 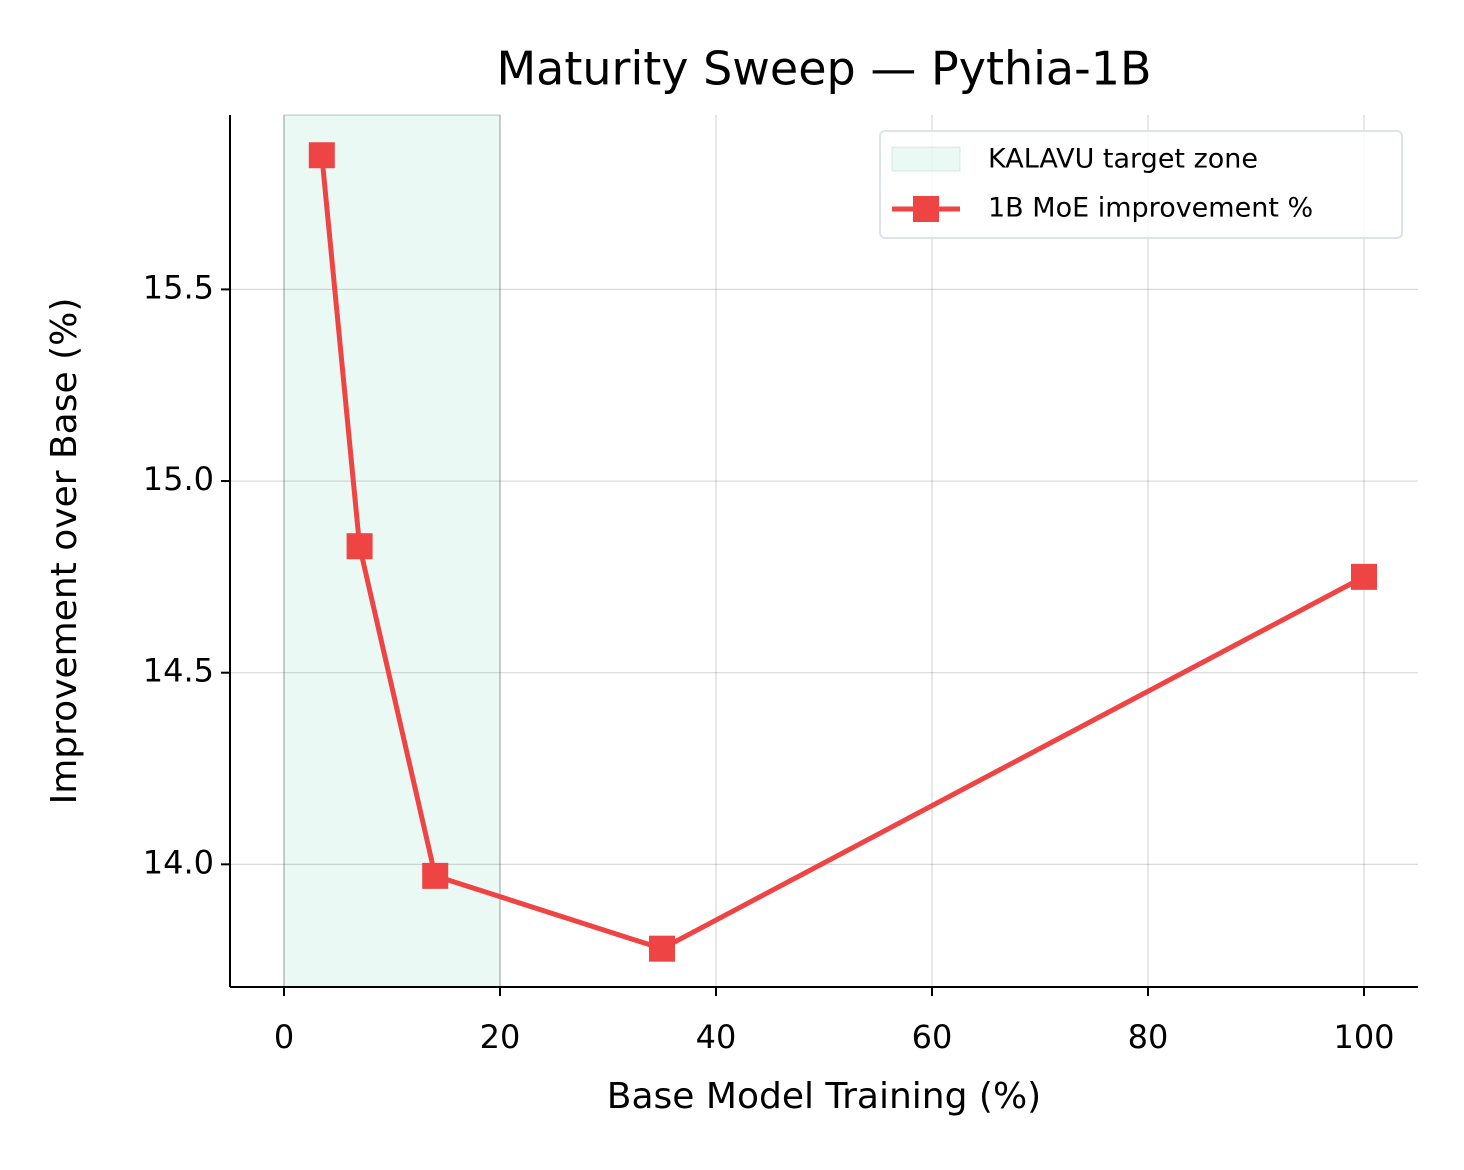 What do you see at coordinates (1123, 159) in the screenshot?
I see `legend-label: KALAVU target zone` at bounding box center [1123, 159].